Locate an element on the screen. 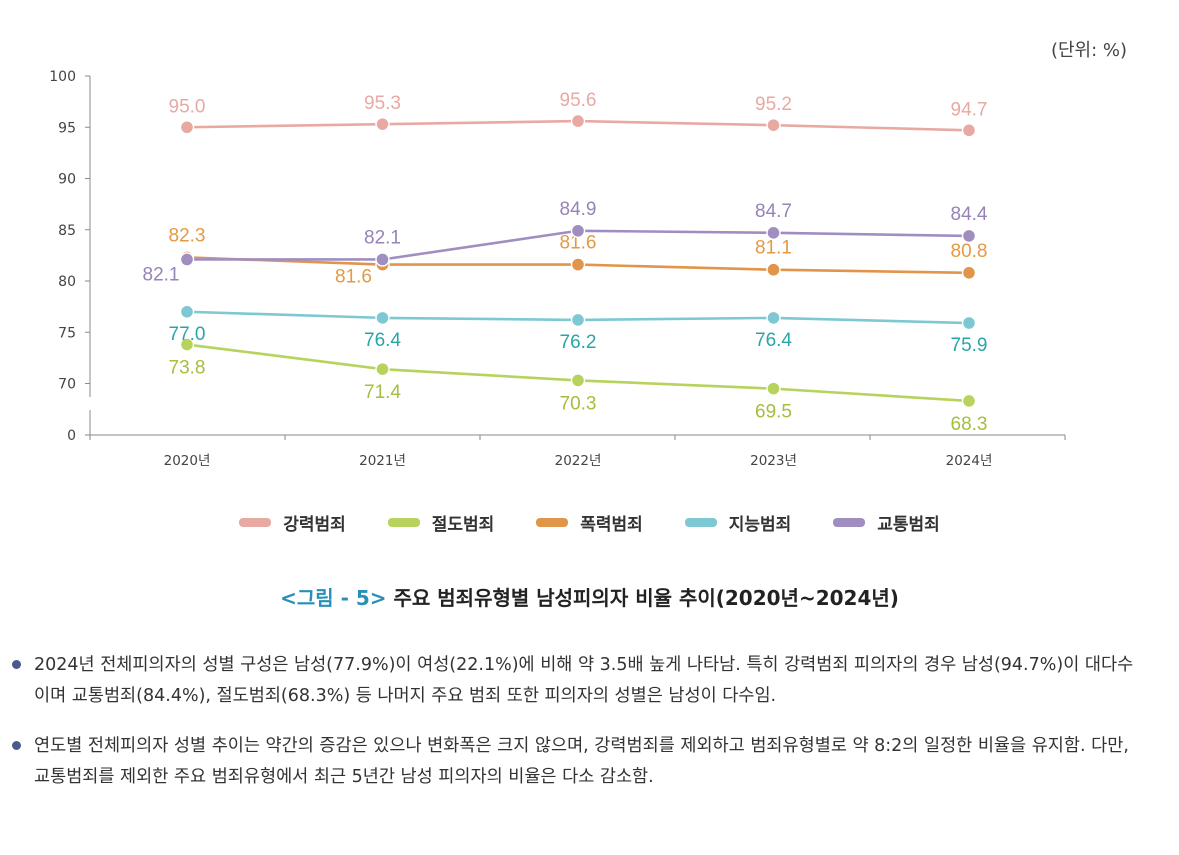  y-tick-label: 85 is located at coordinates (67, 231).